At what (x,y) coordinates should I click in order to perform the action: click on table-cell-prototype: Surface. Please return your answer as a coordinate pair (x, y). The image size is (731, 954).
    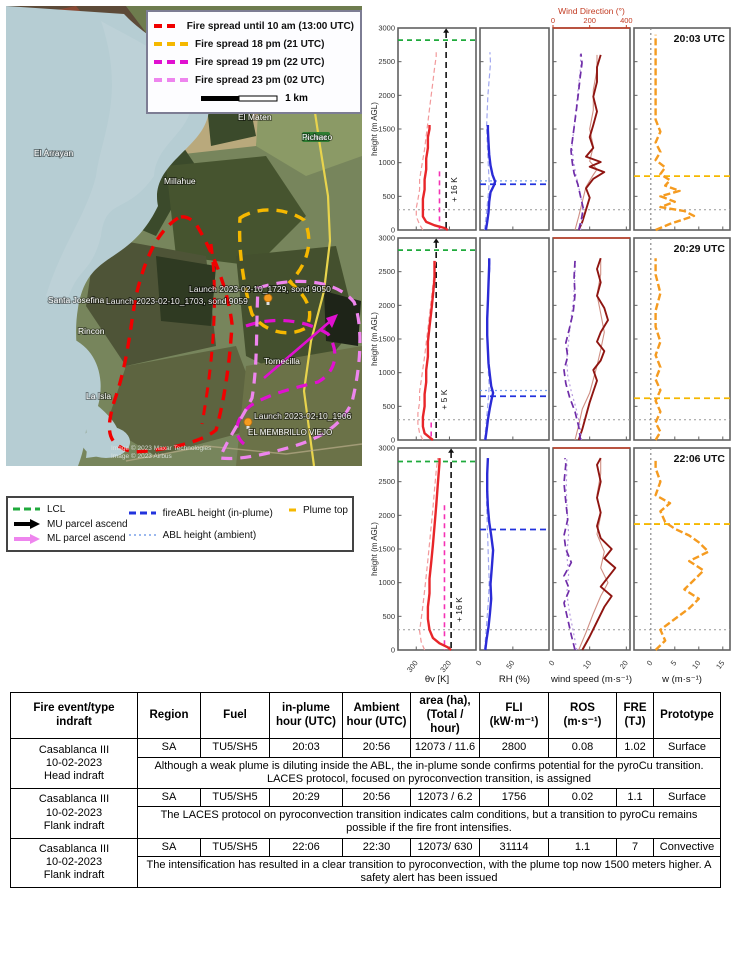
    Looking at the image, I should click on (687, 748).